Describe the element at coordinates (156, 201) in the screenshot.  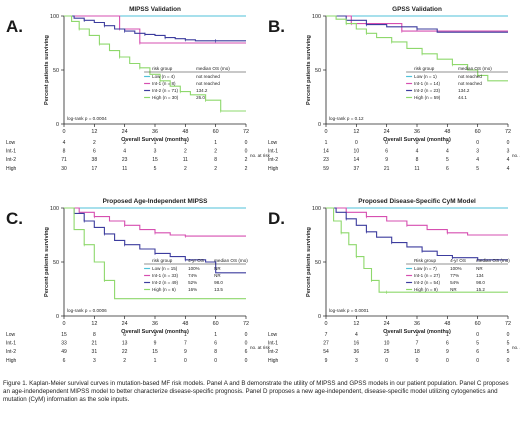
I see `chart-title: Proposed Age-Independent MIPSS` at that location.